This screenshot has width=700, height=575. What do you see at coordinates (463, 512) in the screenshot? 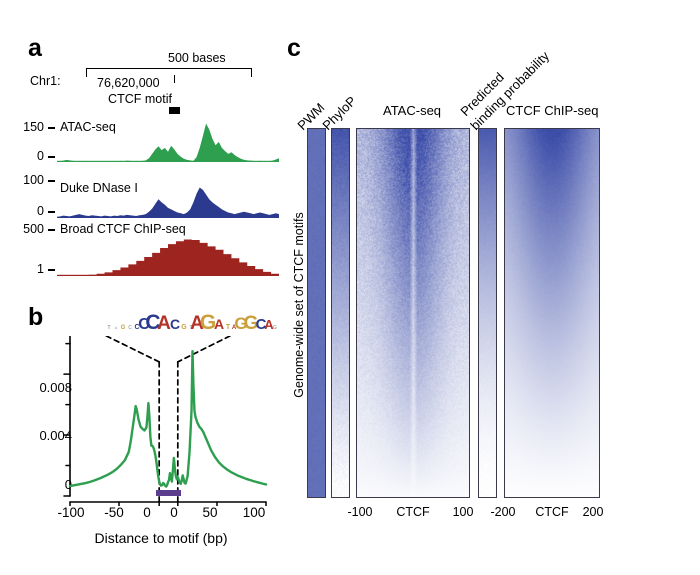
I see `atac-axis-right: 100` at bounding box center [463, 512].